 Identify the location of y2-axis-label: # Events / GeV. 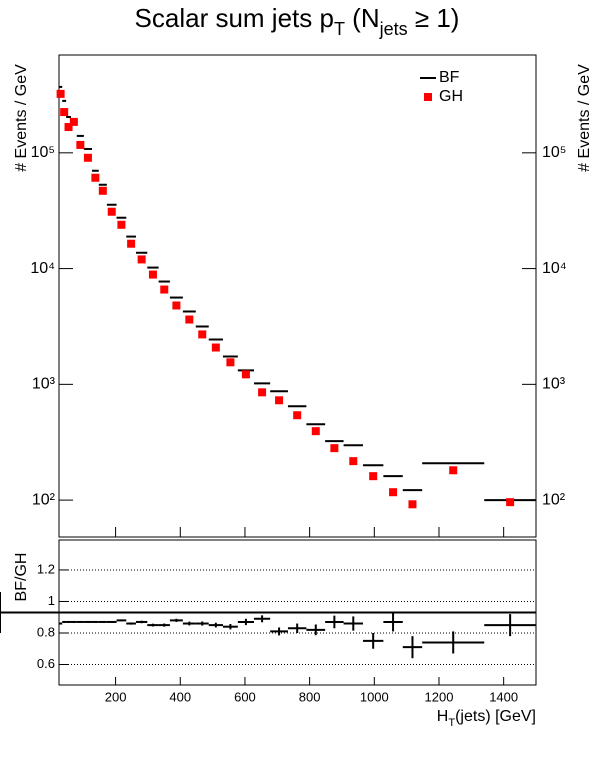
(584, 118).